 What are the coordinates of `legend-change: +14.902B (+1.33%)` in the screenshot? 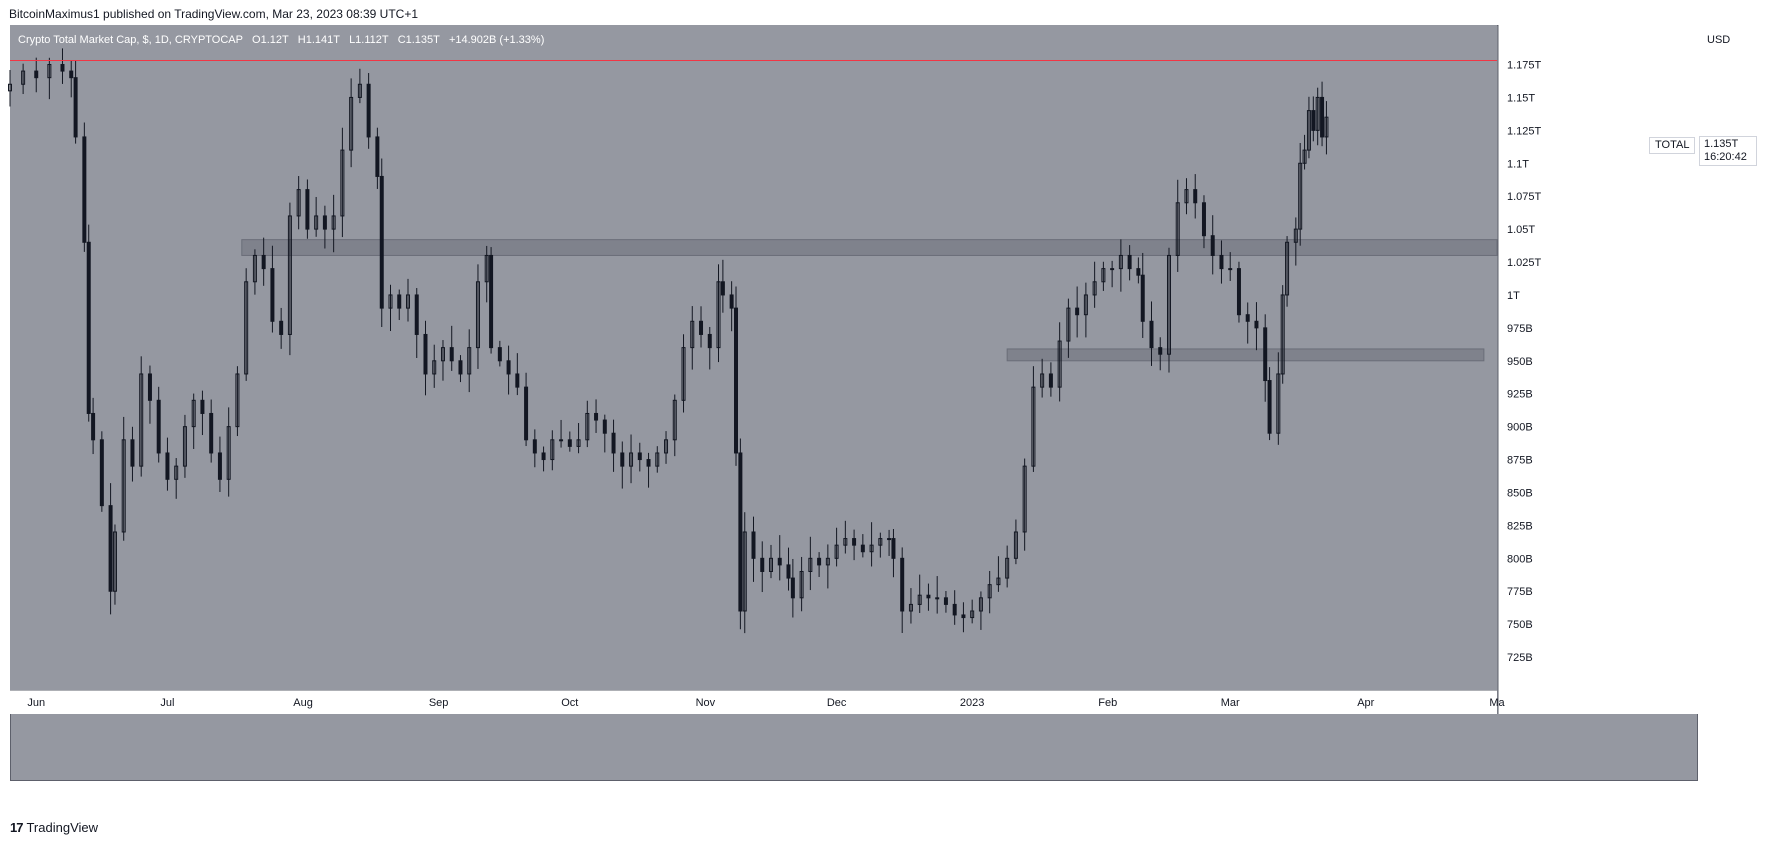 It's located at (496, 40).